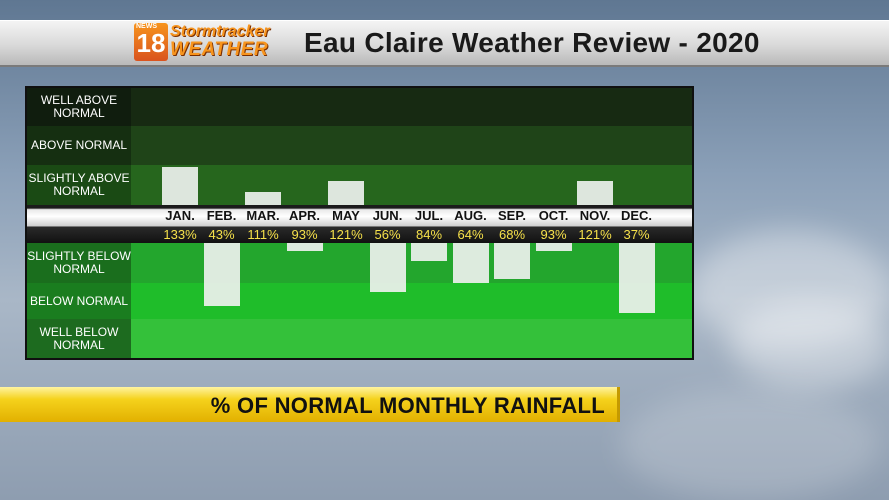 Image resolution: width=889 pixels, height=500 pixels. I want to click on month-label: OCT., so click(553, 215).